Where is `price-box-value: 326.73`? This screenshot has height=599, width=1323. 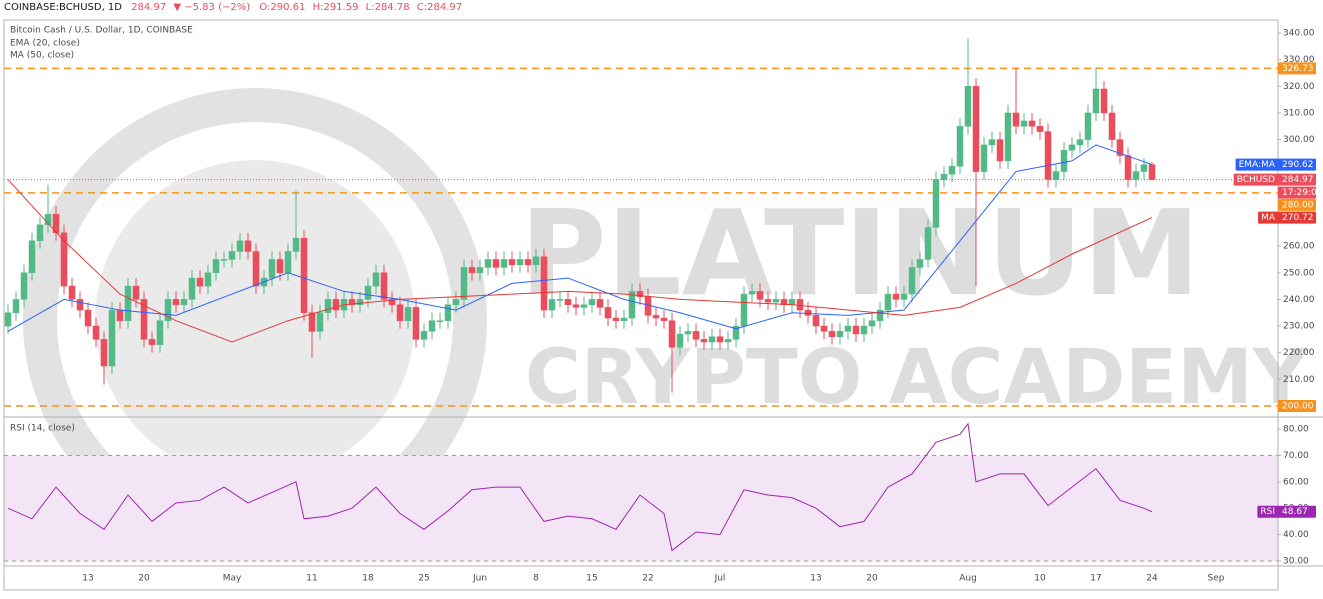 price-box-value: 326.73 is located at coordinates (1298, 69).